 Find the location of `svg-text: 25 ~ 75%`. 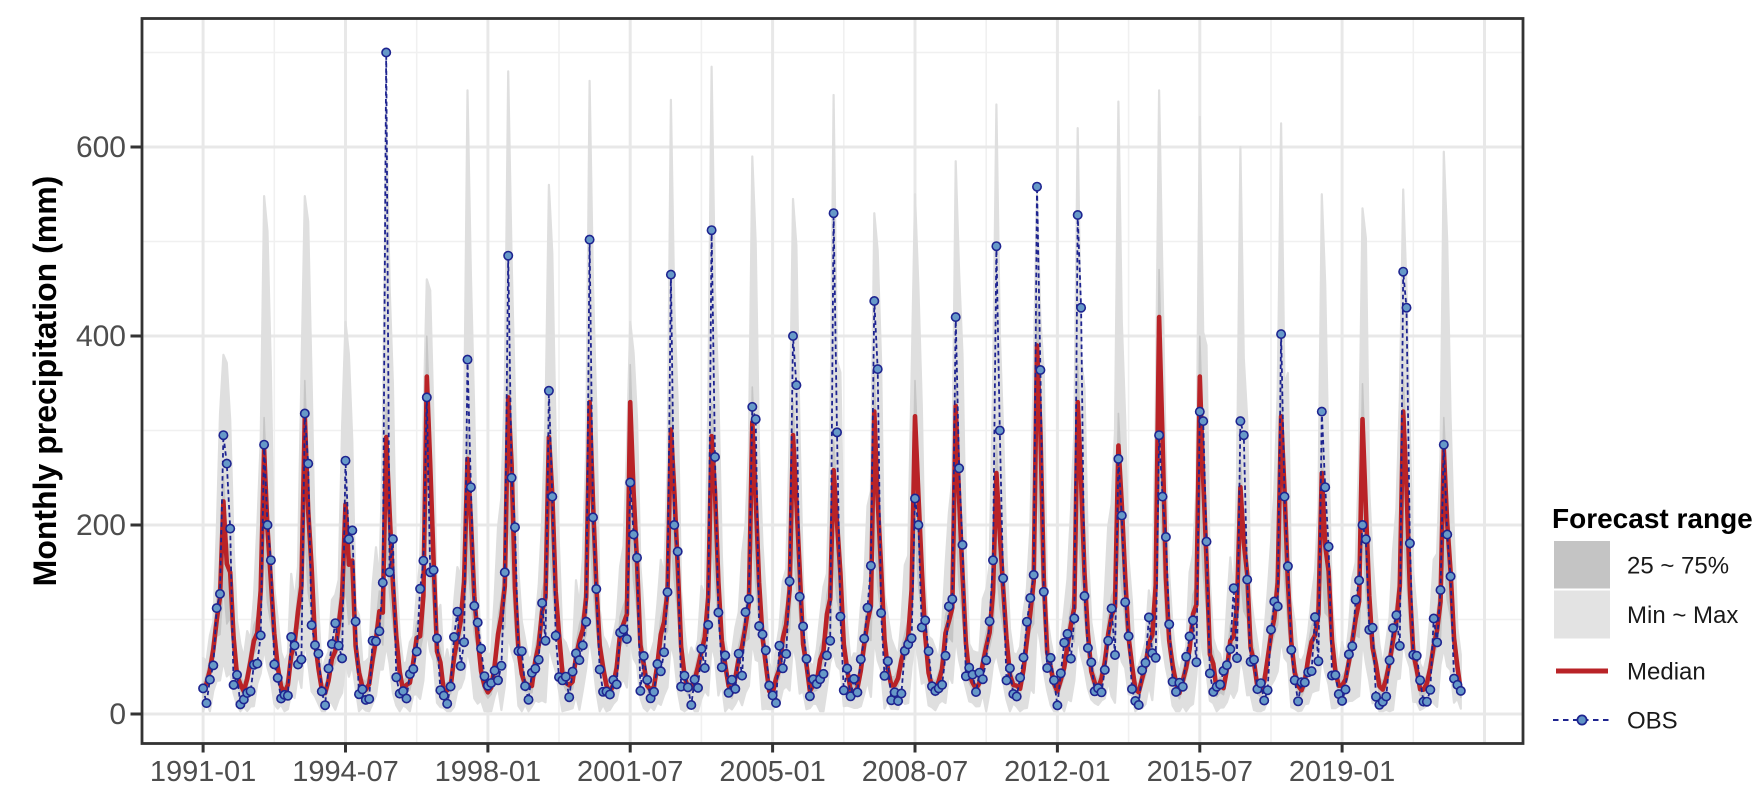

svg-text: 25 ~ 75% is located at coordinates (1678, 566).